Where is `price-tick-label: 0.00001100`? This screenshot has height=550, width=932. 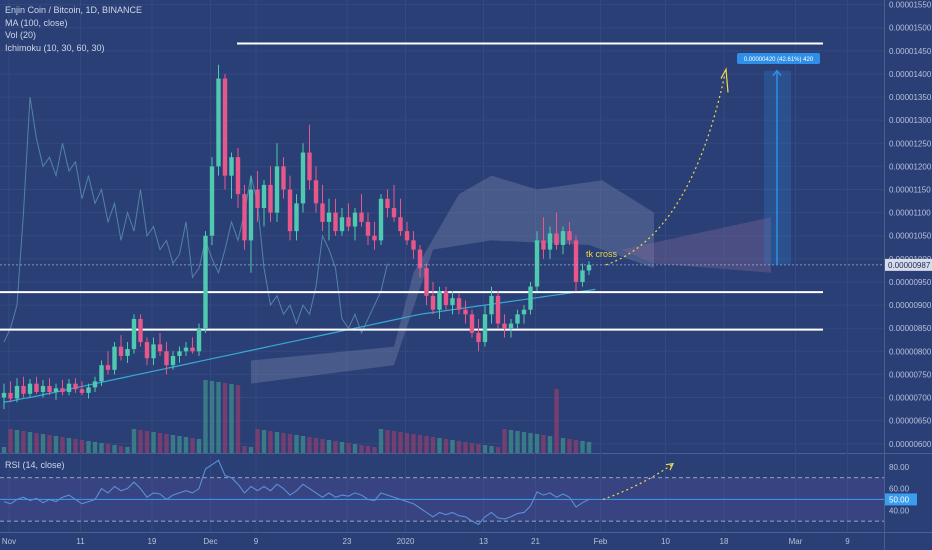
price-tick-label: 0.00001100 is located at coordinates (910, 213).